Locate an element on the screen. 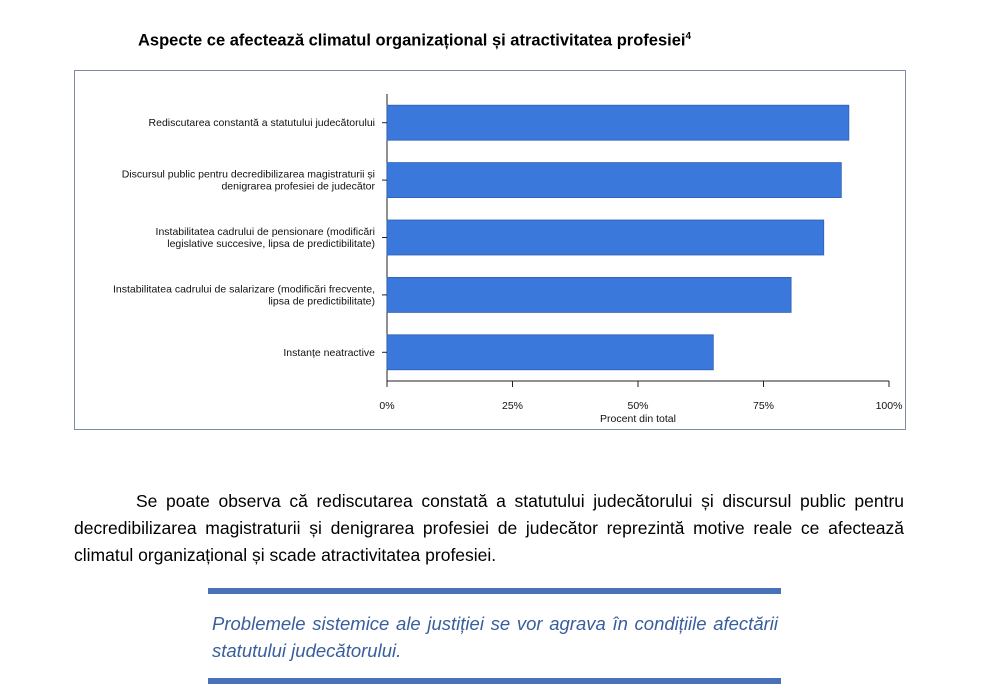  x-tick-label: 75% is located at coordinates (763, 406).